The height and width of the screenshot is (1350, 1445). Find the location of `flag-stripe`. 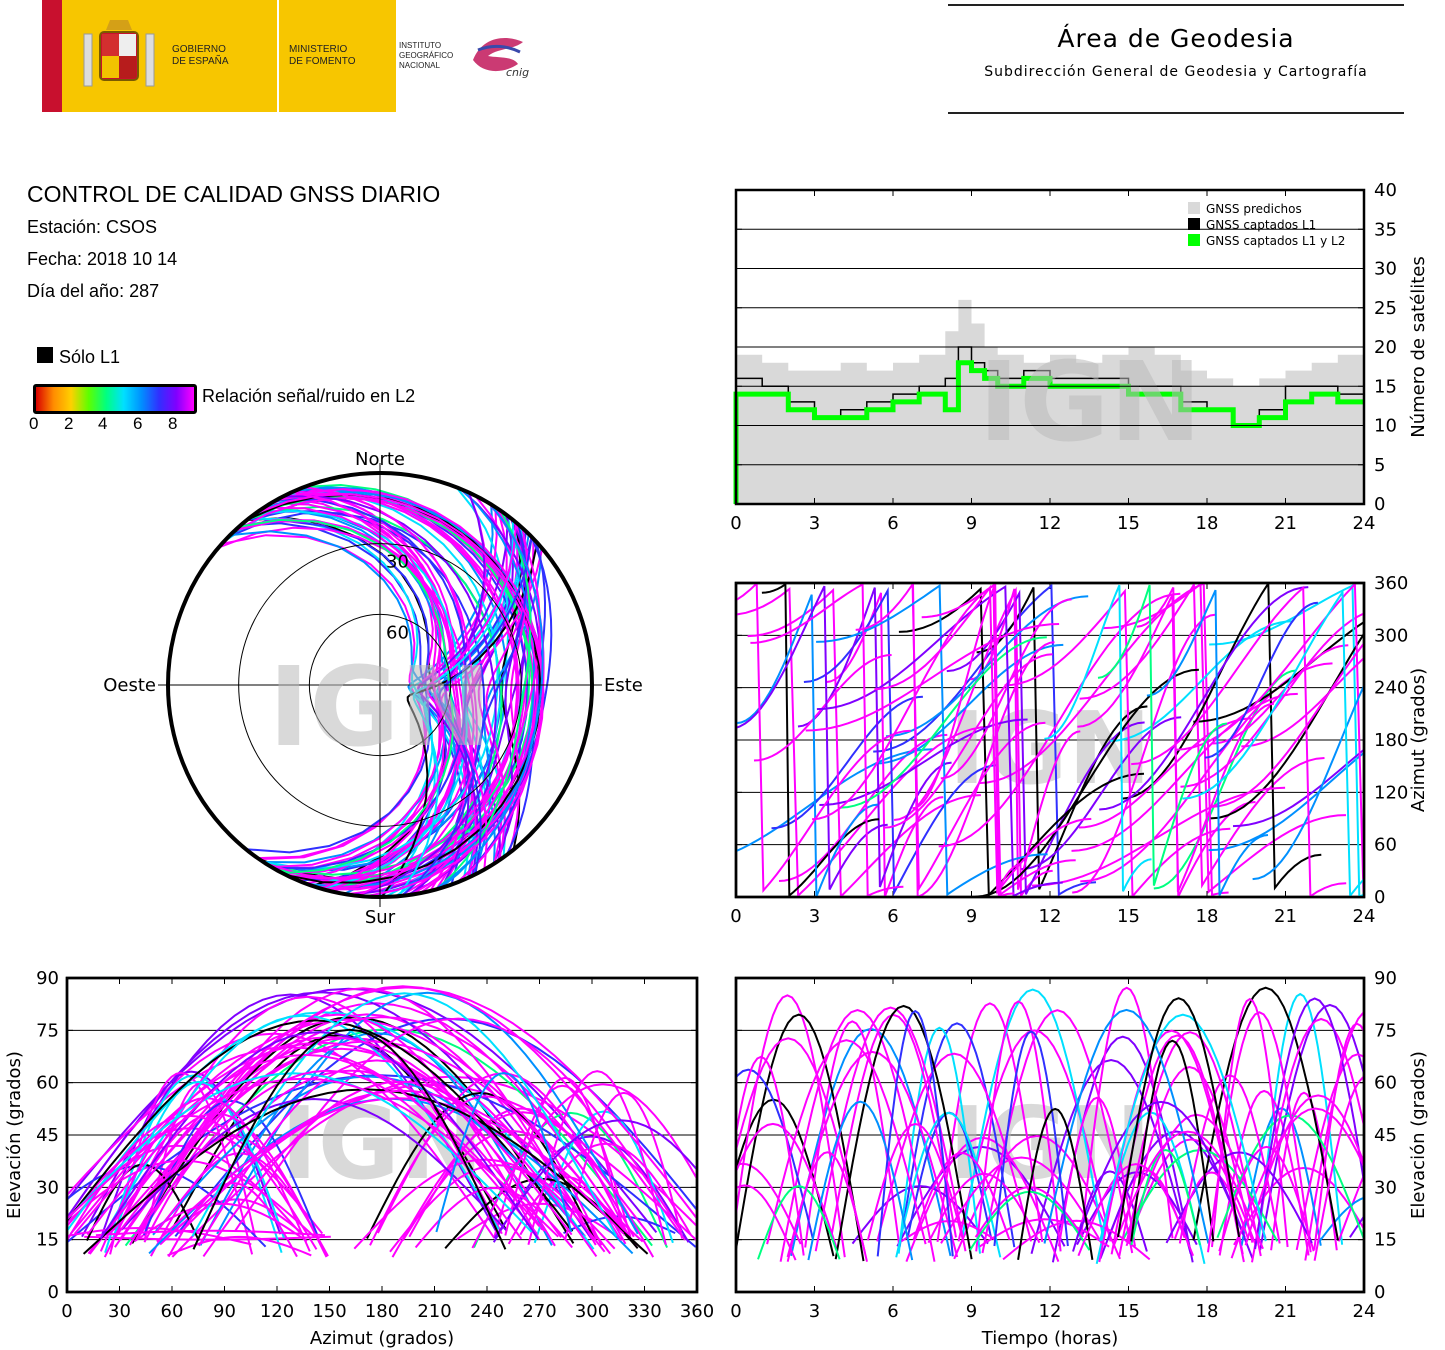

flag-stripe is located at coordinates (52, 56).